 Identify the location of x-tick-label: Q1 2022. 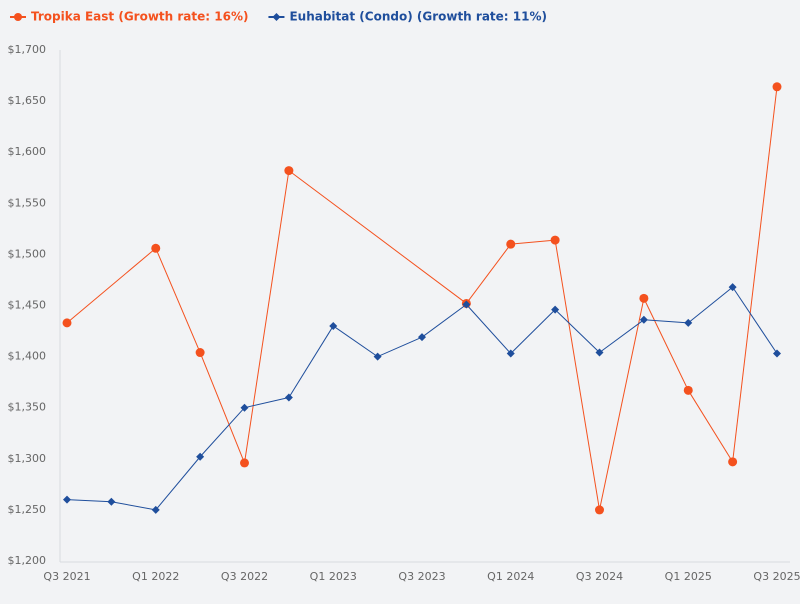
(155, 576).